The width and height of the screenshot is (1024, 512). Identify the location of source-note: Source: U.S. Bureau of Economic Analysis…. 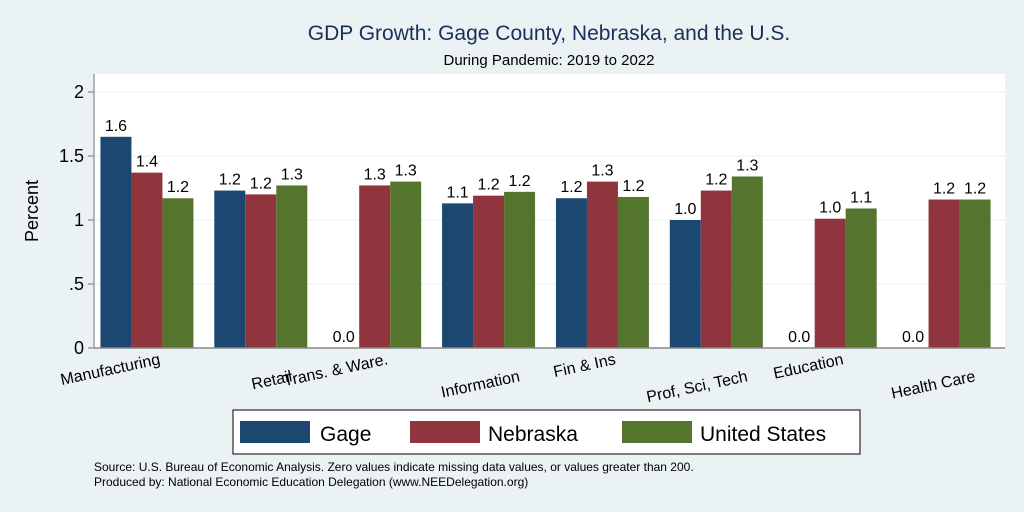
(394, 467).